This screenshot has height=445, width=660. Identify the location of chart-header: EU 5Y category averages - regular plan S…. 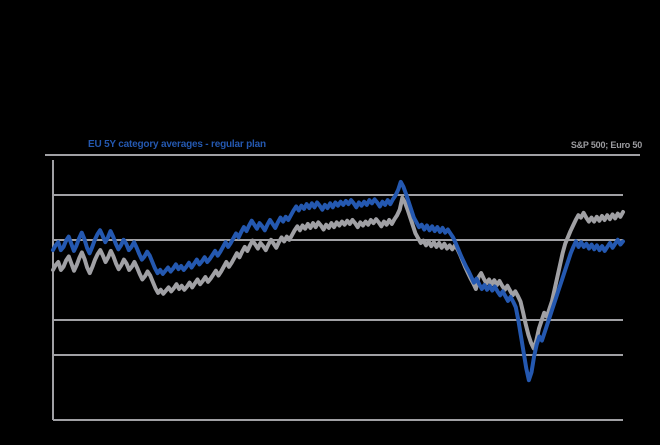
(330, 146).